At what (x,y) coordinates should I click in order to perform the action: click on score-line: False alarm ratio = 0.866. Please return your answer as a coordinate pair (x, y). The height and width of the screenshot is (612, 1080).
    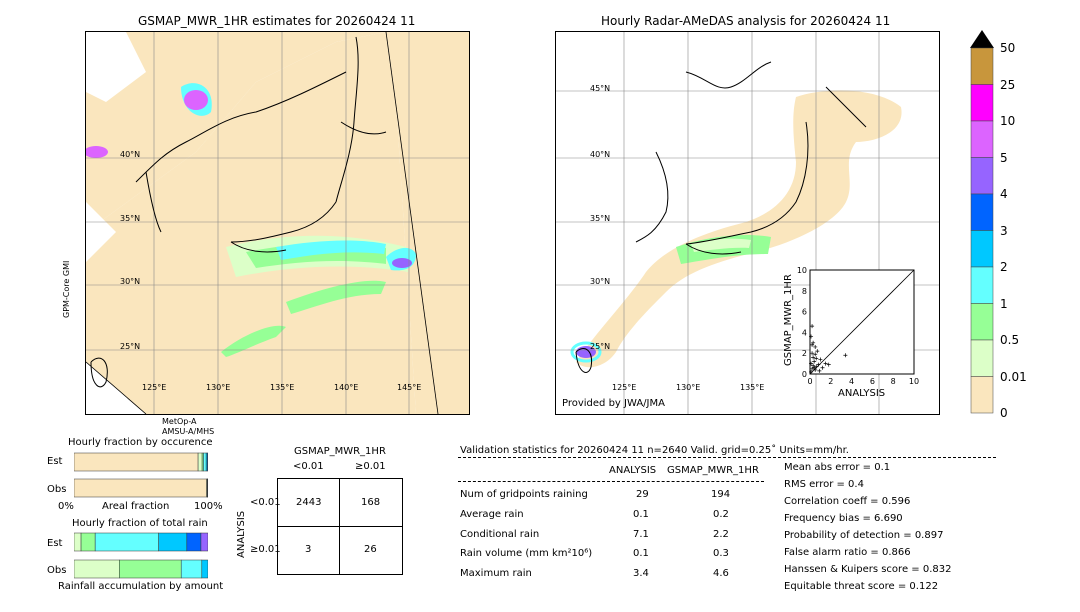
    Looking at the image, I should click on (847, 552).